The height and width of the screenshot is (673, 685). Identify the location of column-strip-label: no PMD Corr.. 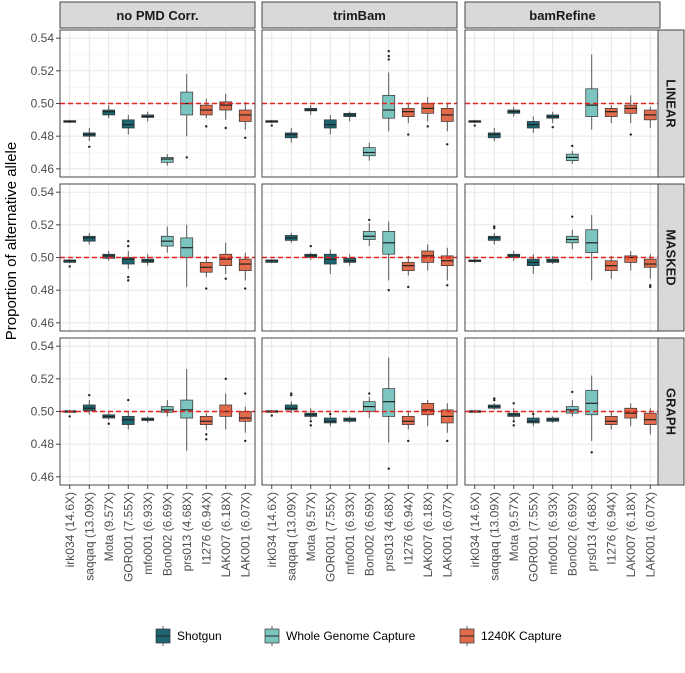
(157, 15).